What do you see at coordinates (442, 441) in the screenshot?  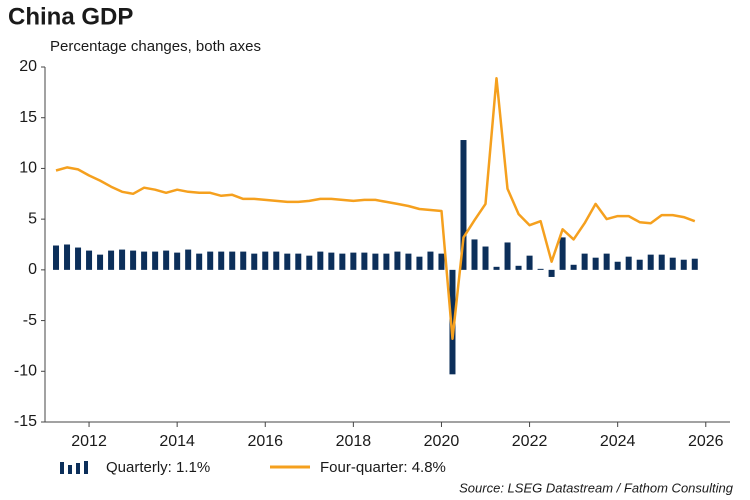 I see `x-tick-label: 2020` at bounding box center [442, 441].